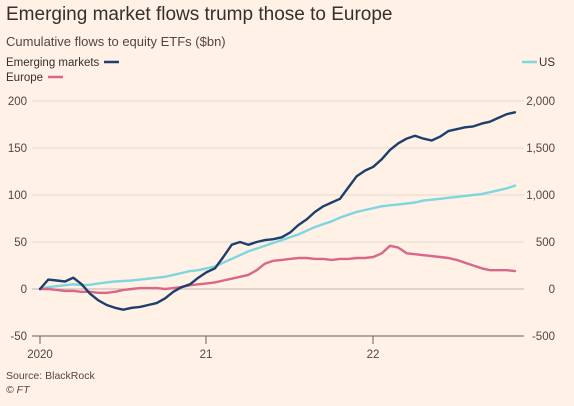  What do you see at coordinates (24, 290) in the screenshot?
I see `left-tick-label: 0` at bounding box center [24, 290].